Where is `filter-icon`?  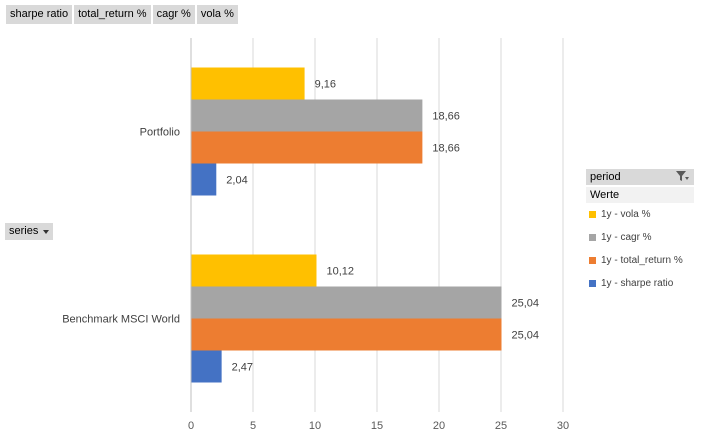 filter-icon is located at coordinates (683, 177).